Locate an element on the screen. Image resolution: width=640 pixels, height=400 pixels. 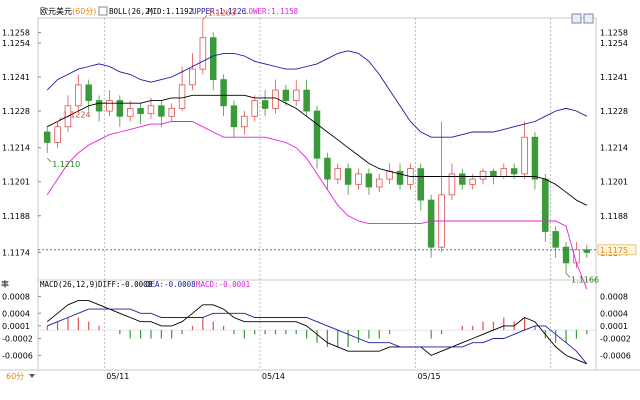
last-price-label: 1.1175 is located at coordinates (614, 250).